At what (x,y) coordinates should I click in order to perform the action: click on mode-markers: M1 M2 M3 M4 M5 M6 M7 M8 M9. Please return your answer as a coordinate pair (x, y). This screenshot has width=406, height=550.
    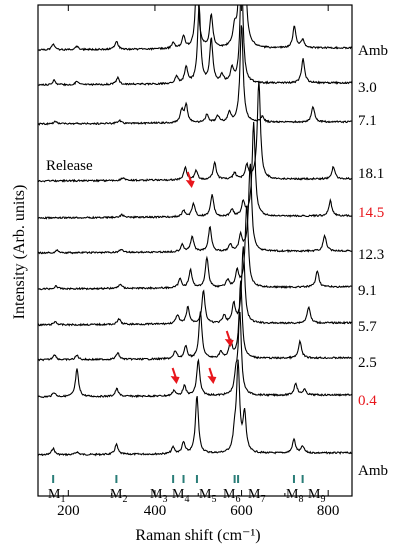
    Looking at the image, I should click on (186, 490).